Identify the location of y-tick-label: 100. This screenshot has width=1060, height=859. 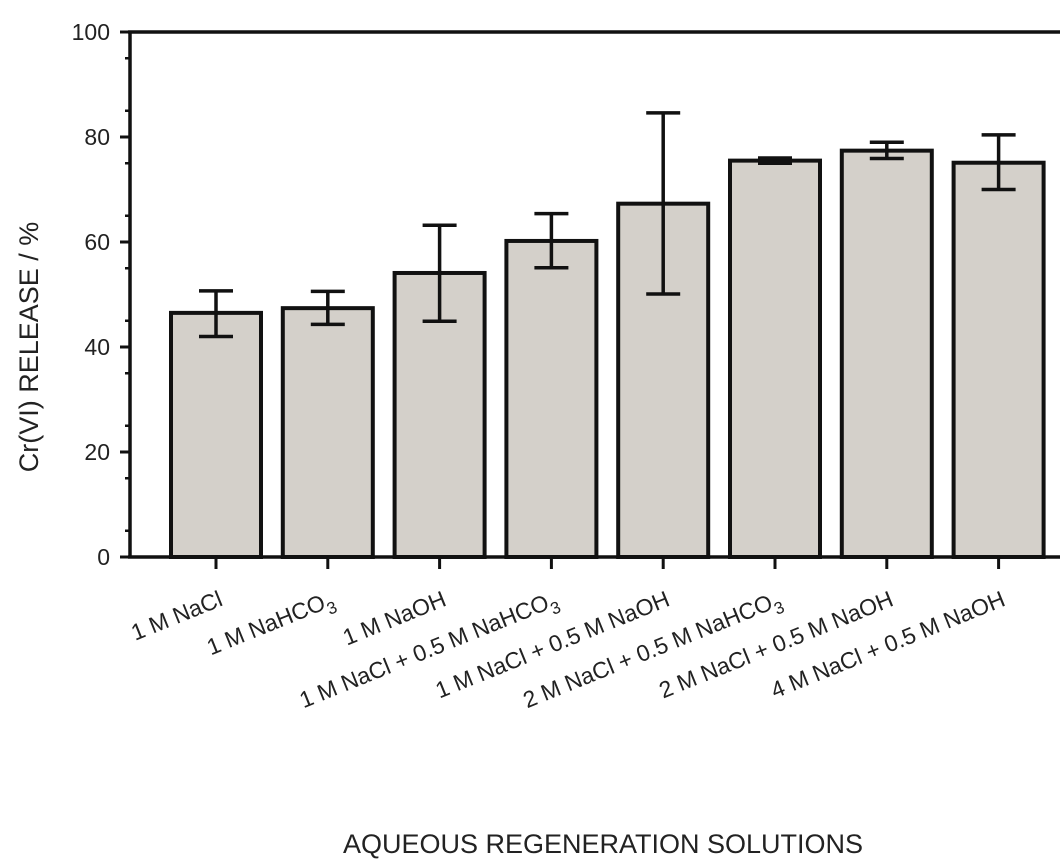
(91, 32).